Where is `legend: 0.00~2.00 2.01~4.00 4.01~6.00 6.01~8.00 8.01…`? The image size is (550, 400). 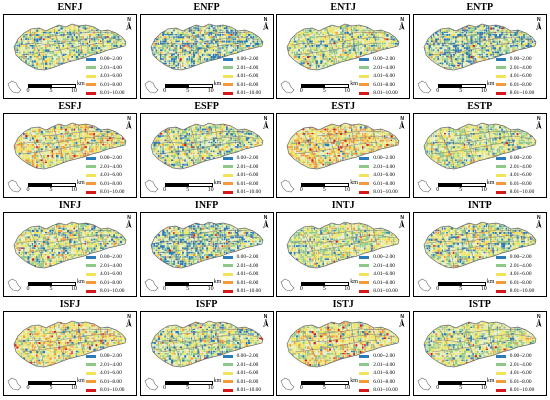 legend: 0.00~2.00 2.01~4.00 4.01~6.00 6.01~8.00 8.01… is located at coordinates (247, 76).